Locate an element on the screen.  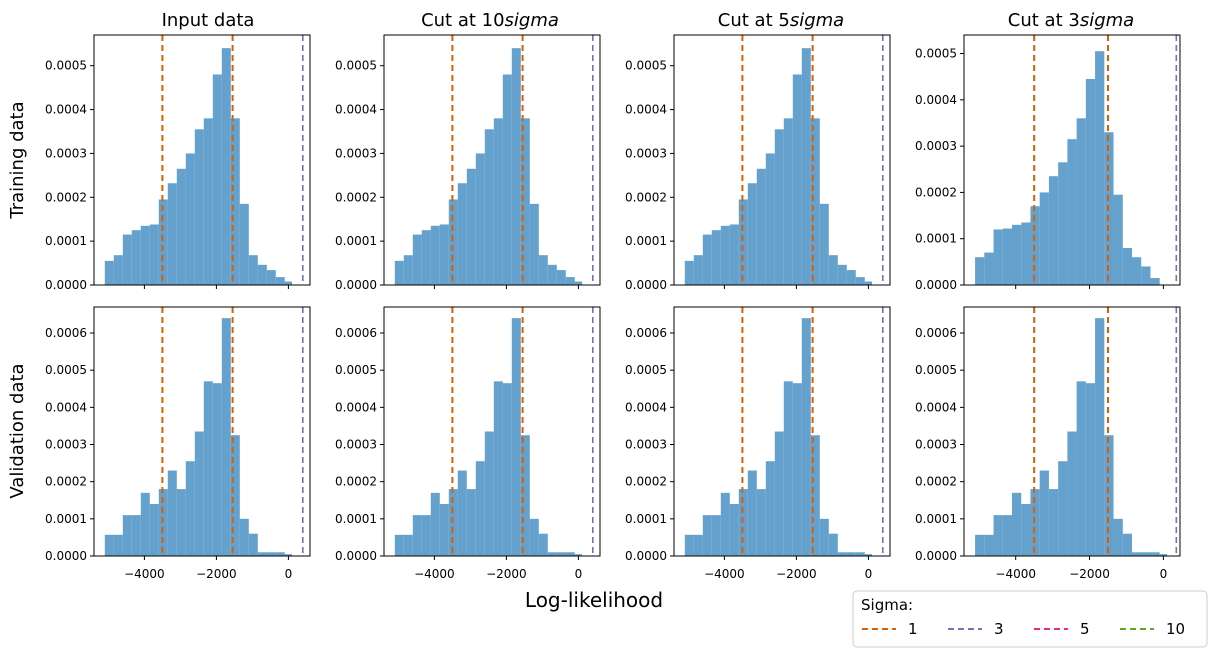
column-title-1: Input data is located at coordinates (208, 20).